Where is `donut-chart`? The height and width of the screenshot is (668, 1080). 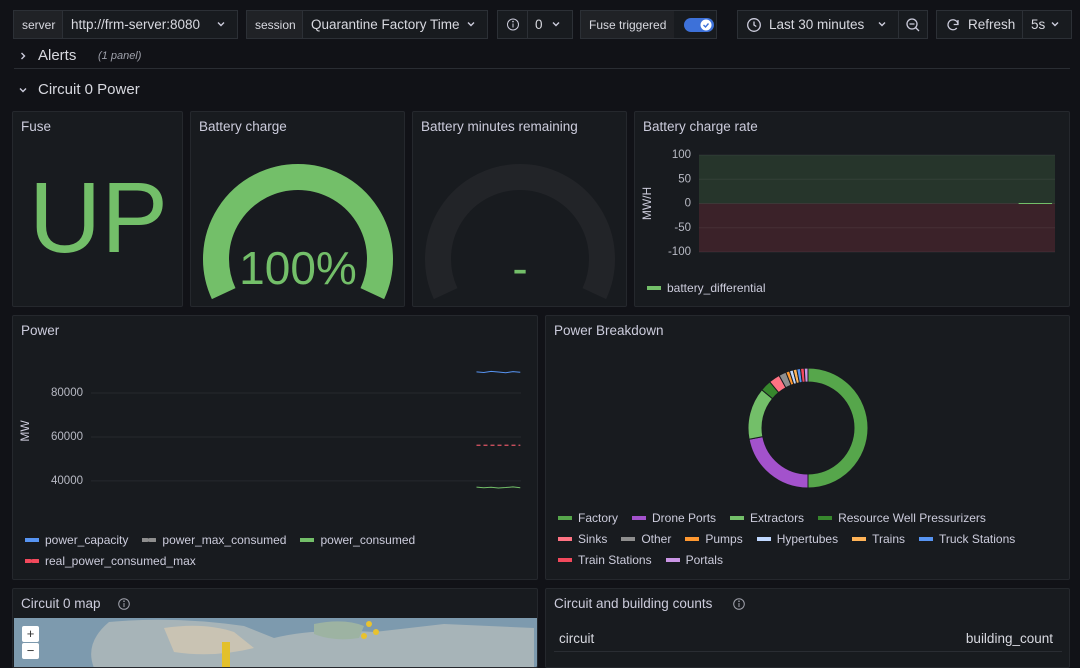
donut-chart is located at coordinates (808, 428).